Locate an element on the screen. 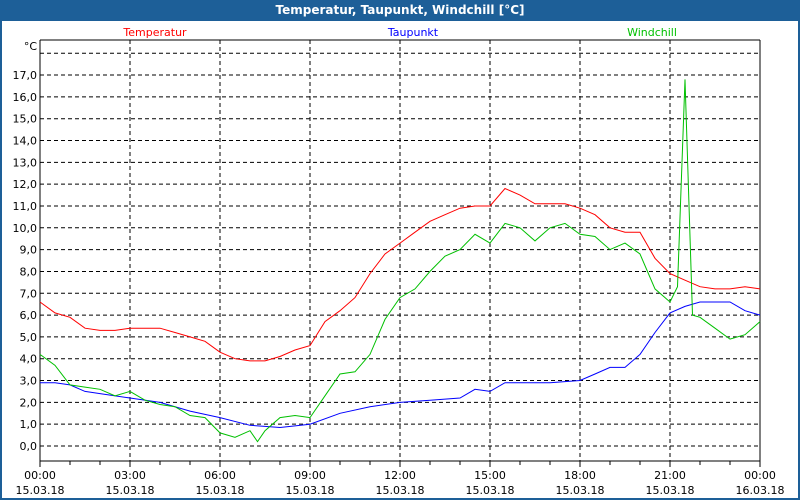  x-tick-time: 18:00 is located at coordinates (580, 475).